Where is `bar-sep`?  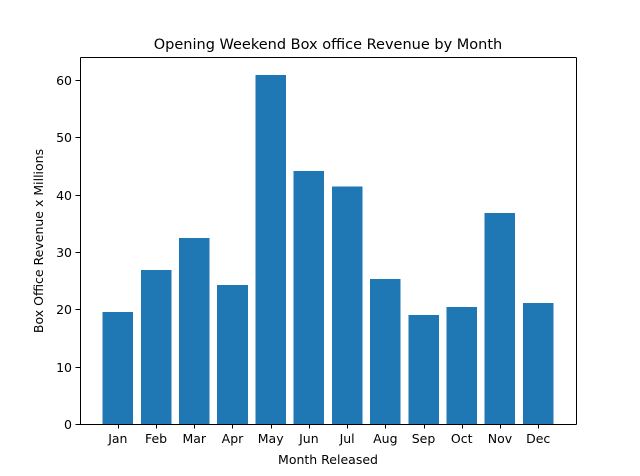
bar-sep is located at coordinates (423, 369).